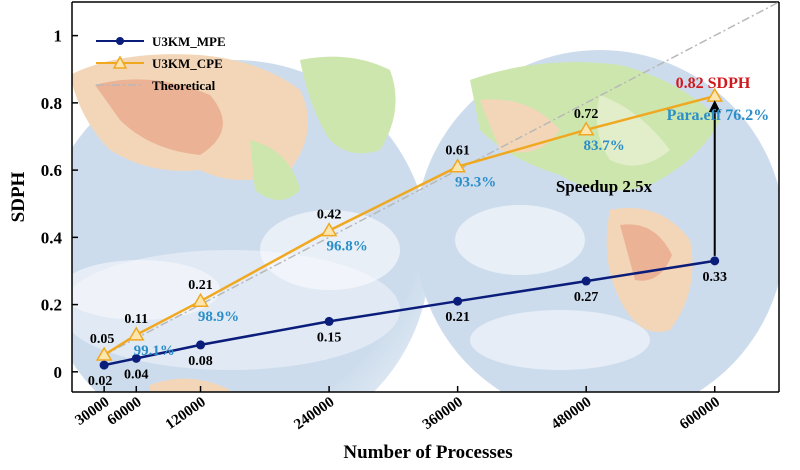  Describe the element at coordinates (58, 372) in the screenshot. I see `y-tick-label: 0` at that location.